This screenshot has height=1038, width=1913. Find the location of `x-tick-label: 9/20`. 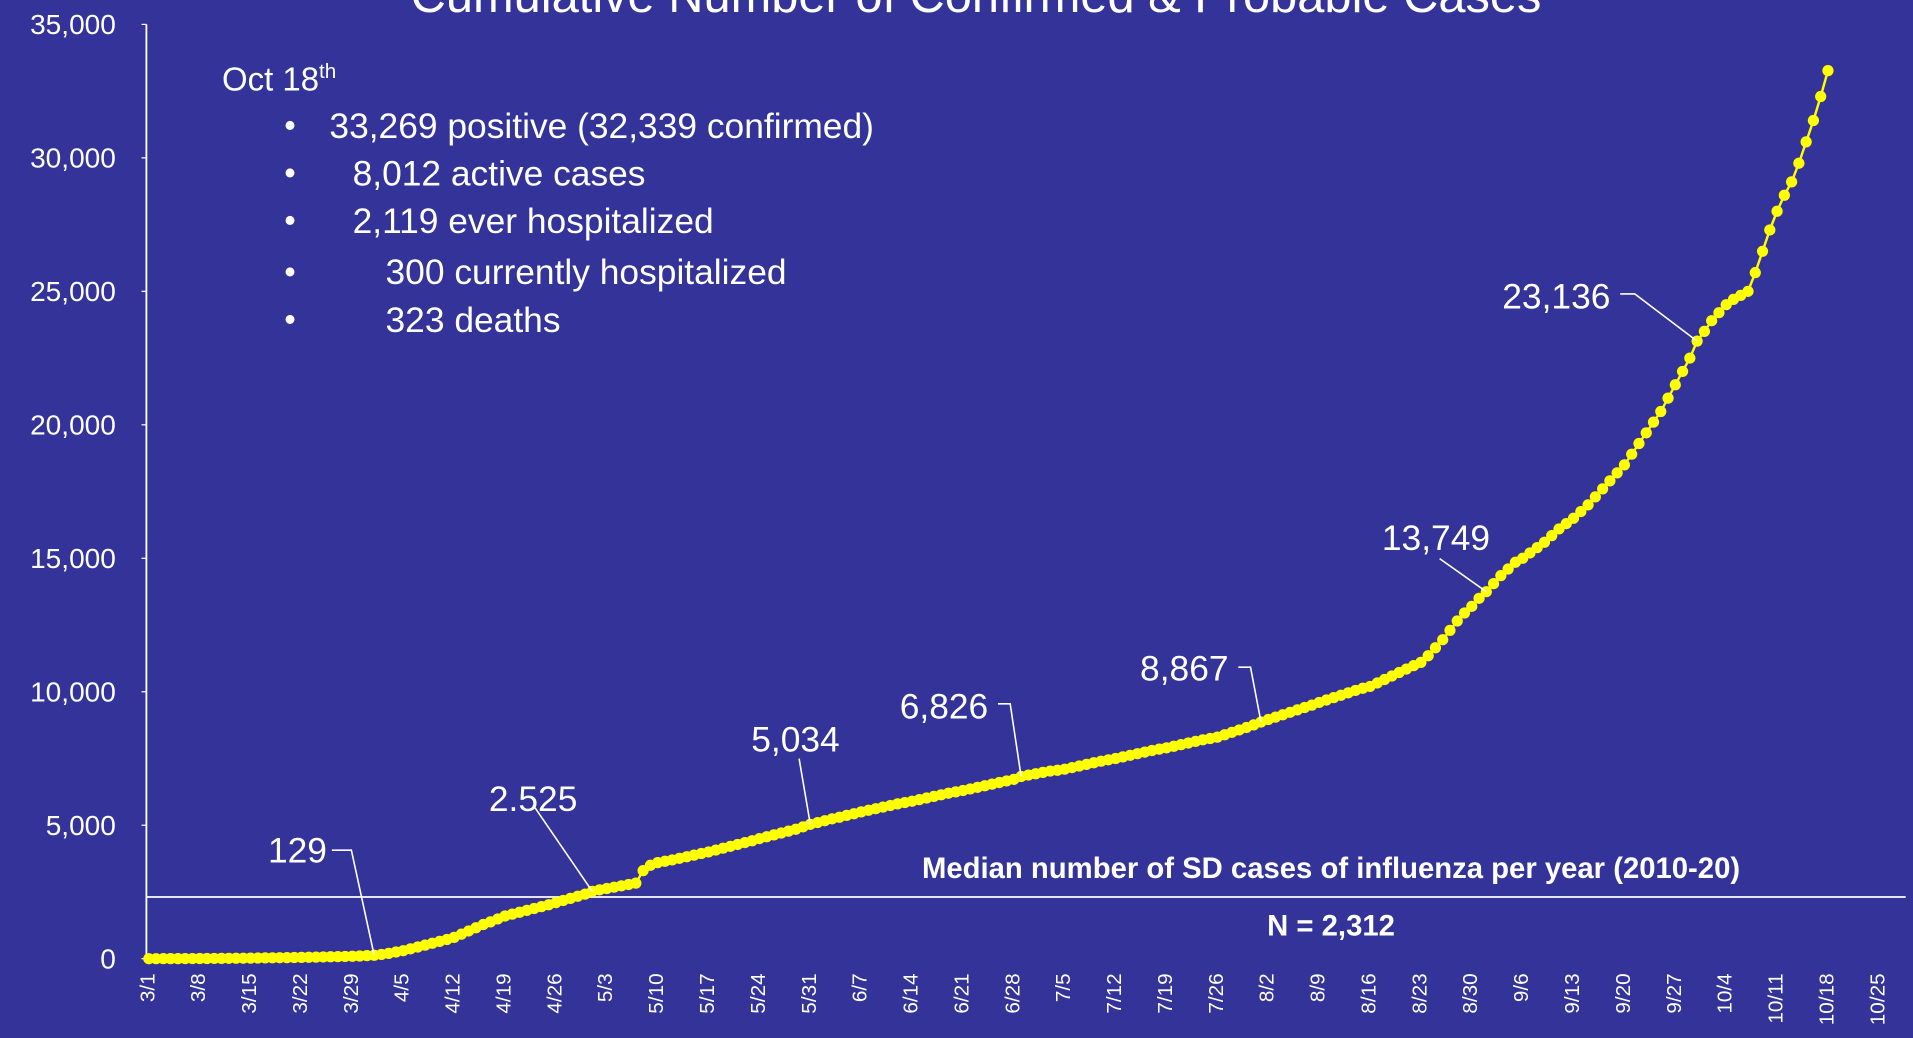

x-tick-label: 9/20 is located at coordinates (1623, 993).